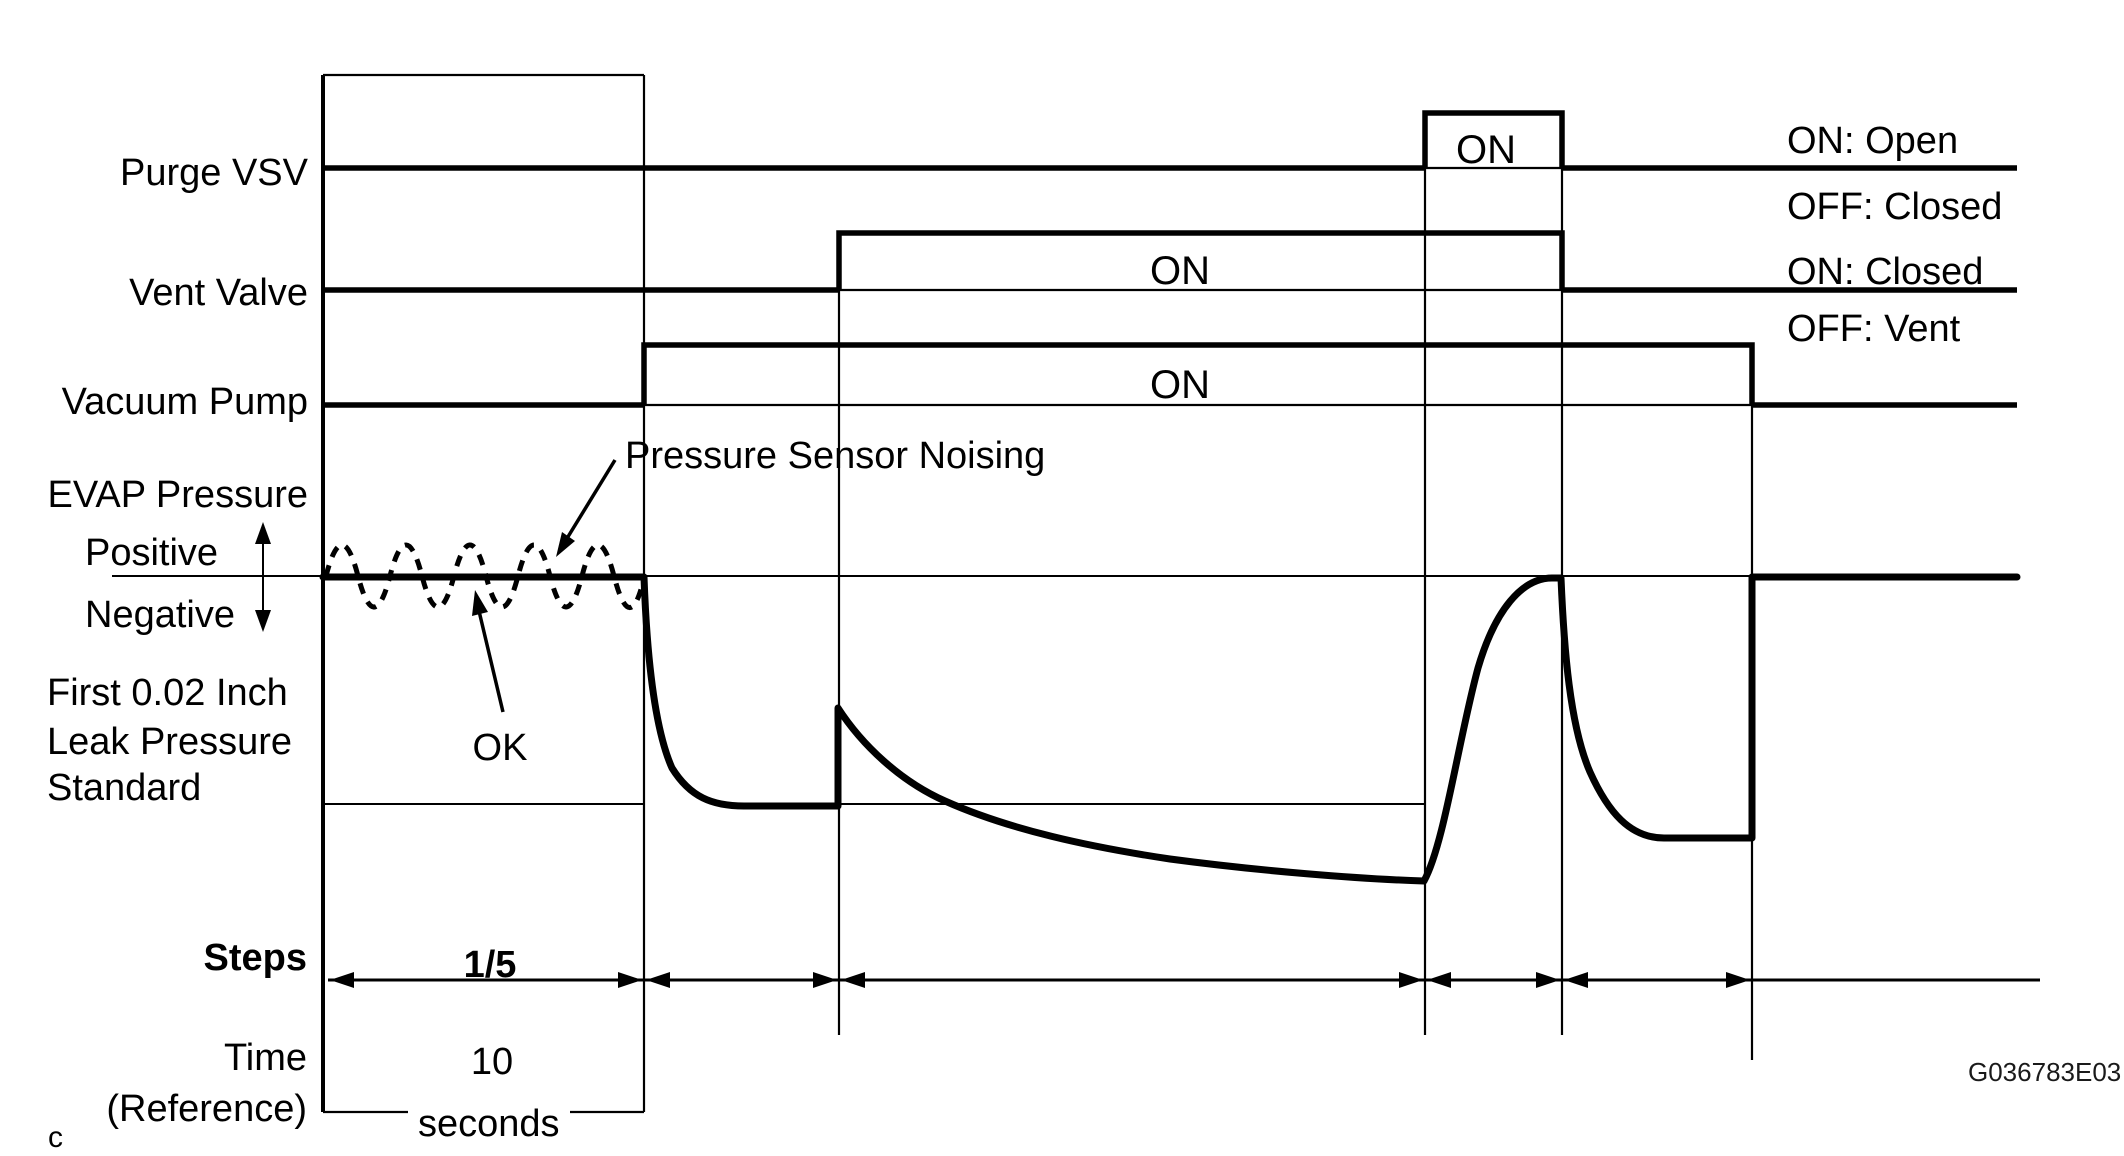  Describe the element at coordinates (489, 1124) in the screenshot. I see `time-value-line2: seconds` at that location.